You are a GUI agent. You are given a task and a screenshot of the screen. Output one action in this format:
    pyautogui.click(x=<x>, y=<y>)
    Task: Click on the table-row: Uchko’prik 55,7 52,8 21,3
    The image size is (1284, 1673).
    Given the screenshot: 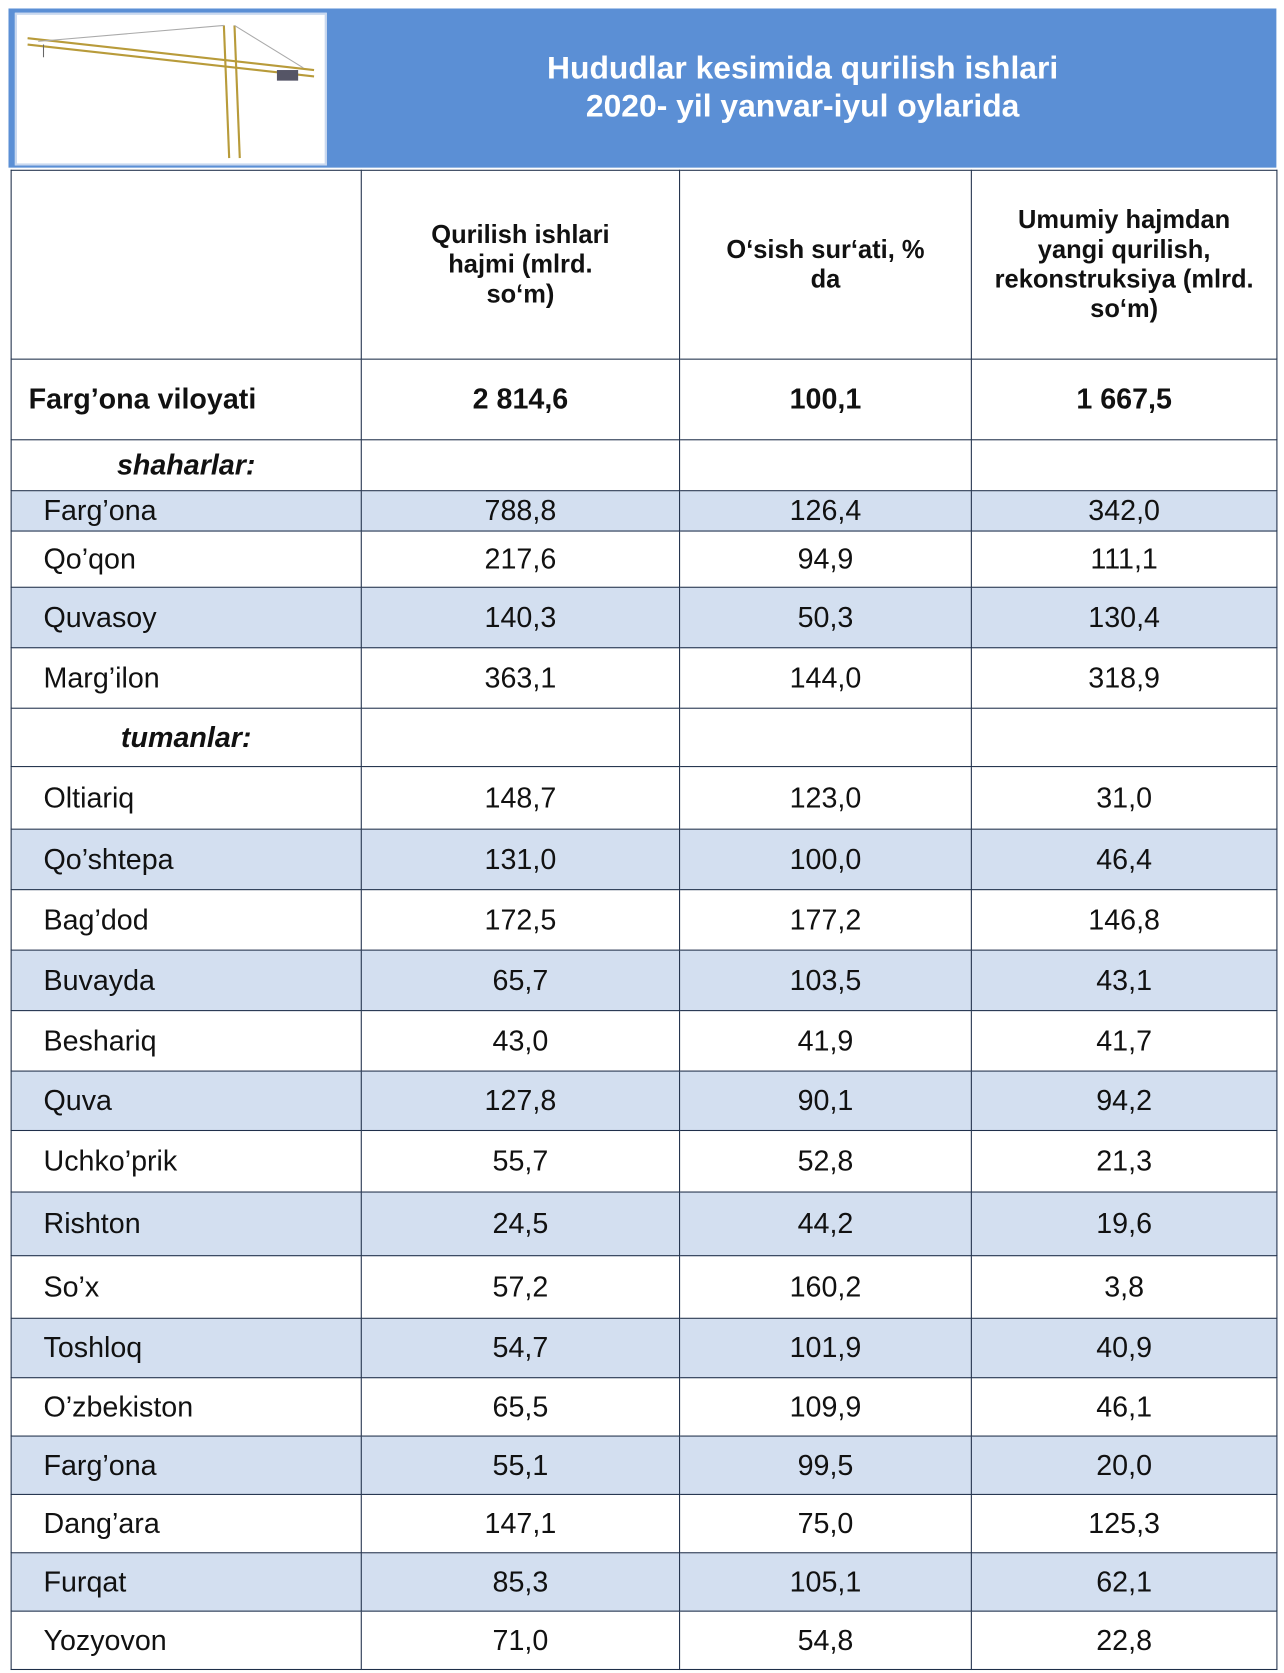 What is the action you would take?
    pyautogui.click(x=644, y=1161)
    